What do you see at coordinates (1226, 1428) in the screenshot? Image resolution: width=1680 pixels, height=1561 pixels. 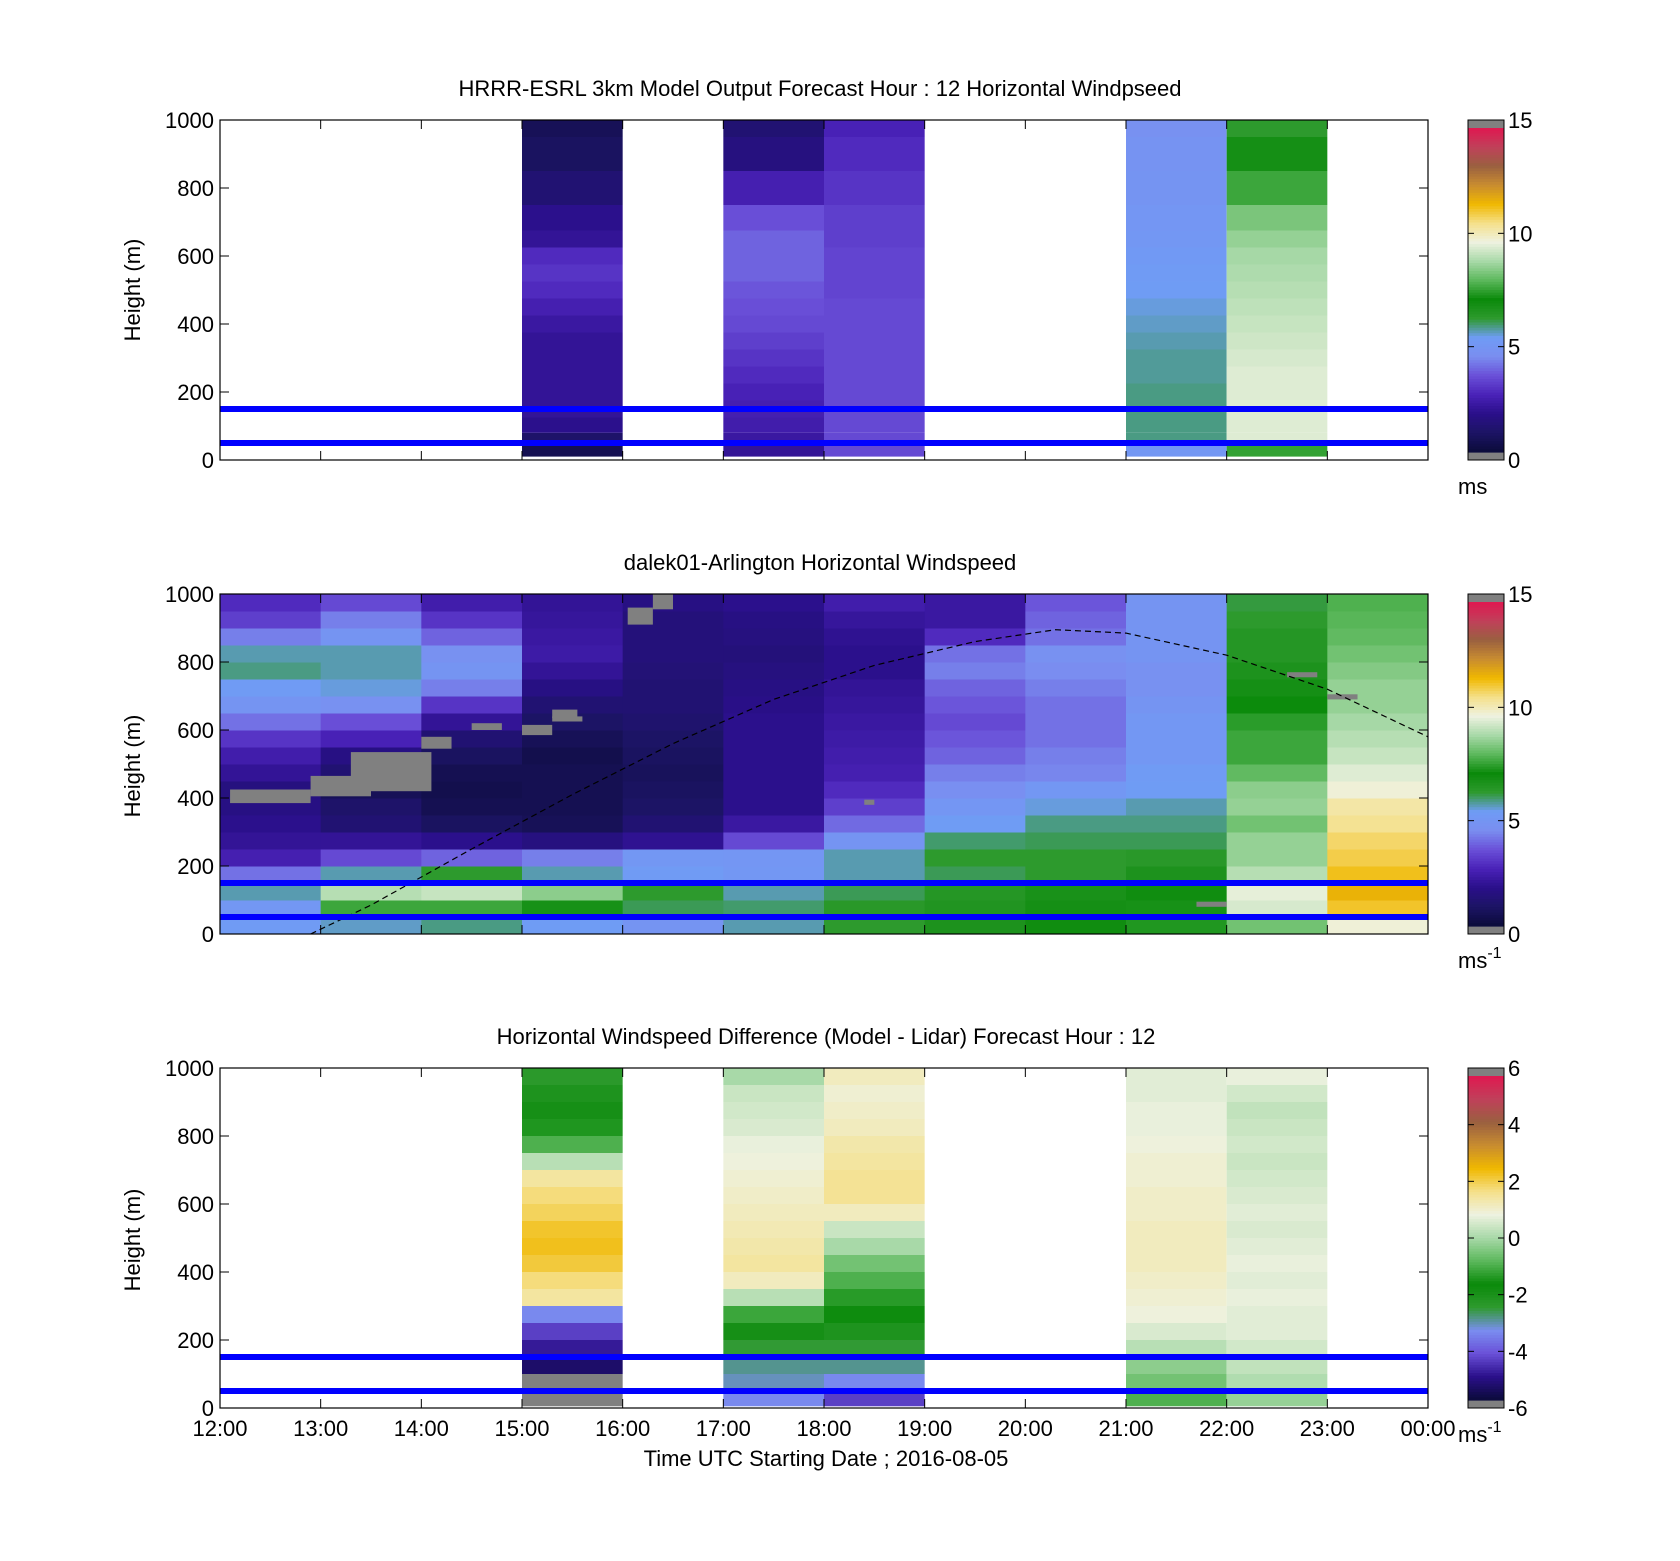 I see `x-tick-label: 22:00` at bounding box center [1226, 1428].